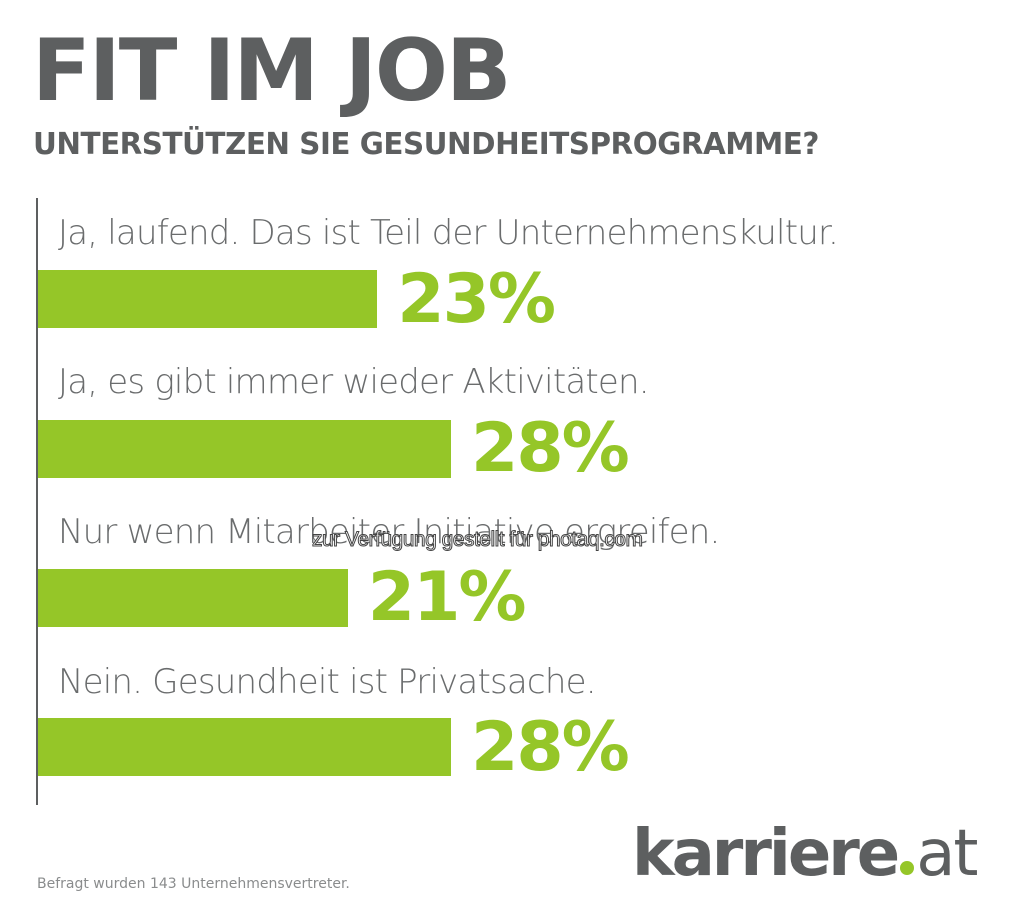  Describe the element at coordinates (327, 682) in the screenshot. I see `category-label: Nein. Gesundheit ist Privatsache.` at that location.